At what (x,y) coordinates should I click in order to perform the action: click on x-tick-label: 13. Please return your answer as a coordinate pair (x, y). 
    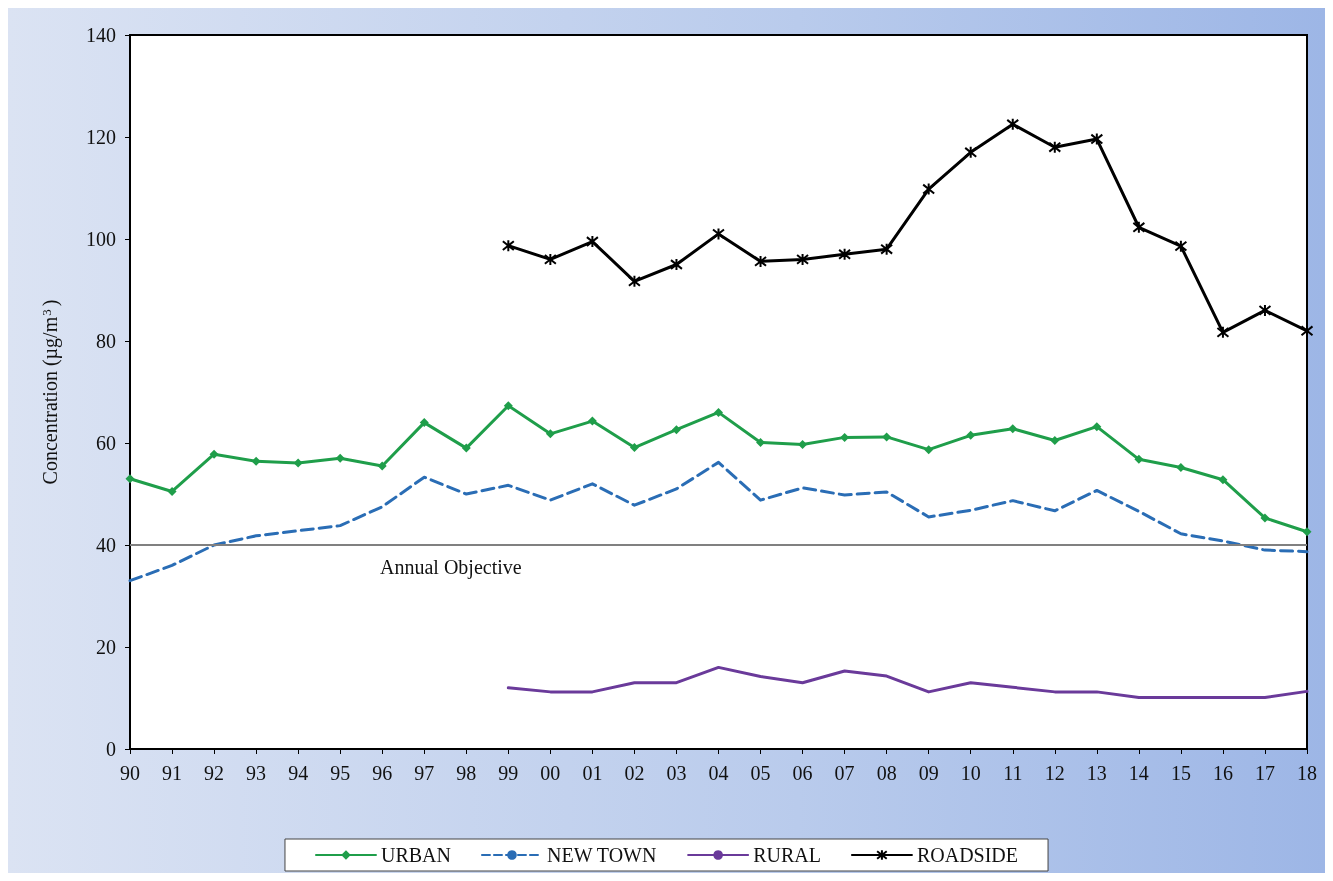
    Looking at the image, I should click on (1096, 773).